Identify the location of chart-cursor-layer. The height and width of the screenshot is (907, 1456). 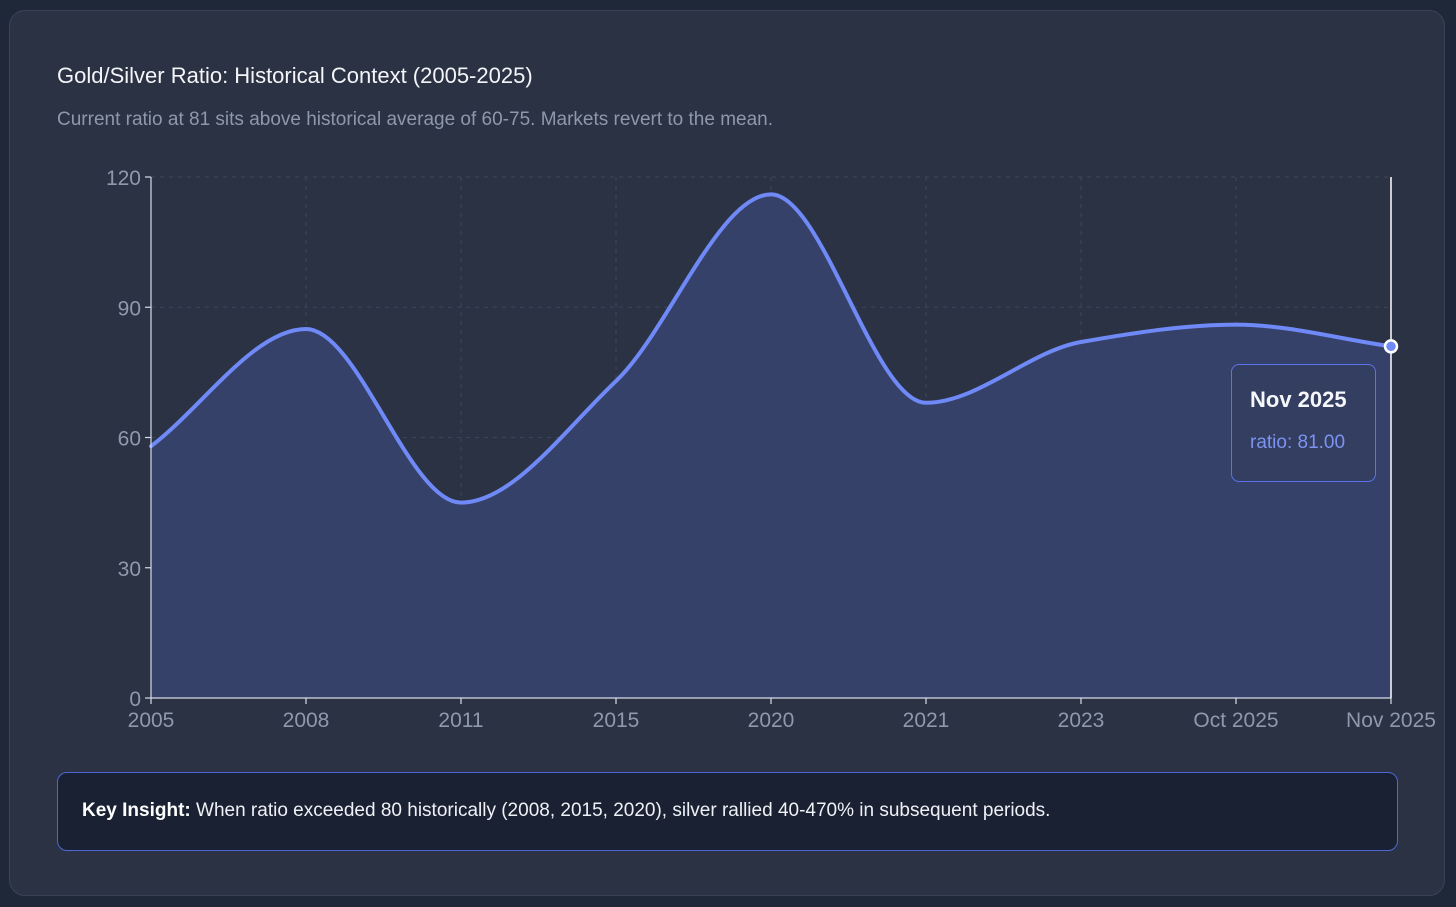
(1391, 437).